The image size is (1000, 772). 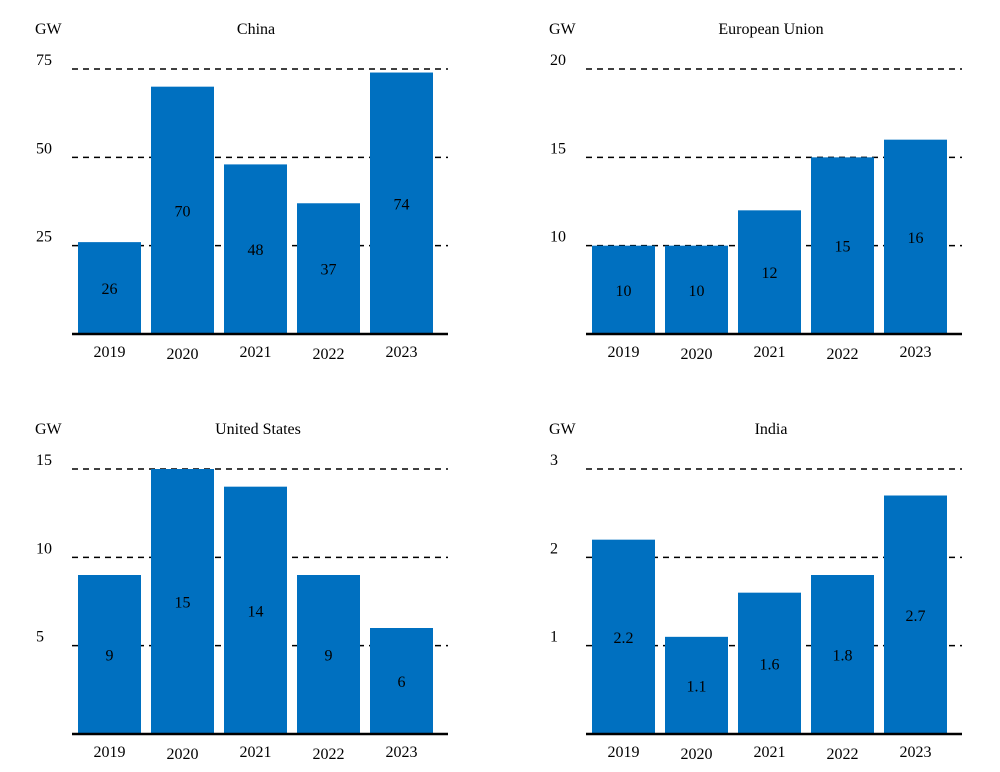 What do you see at coordinates (402, 352) in the screenshot?
I see `category-label-china: 2023` at bounding box center [402, 352].